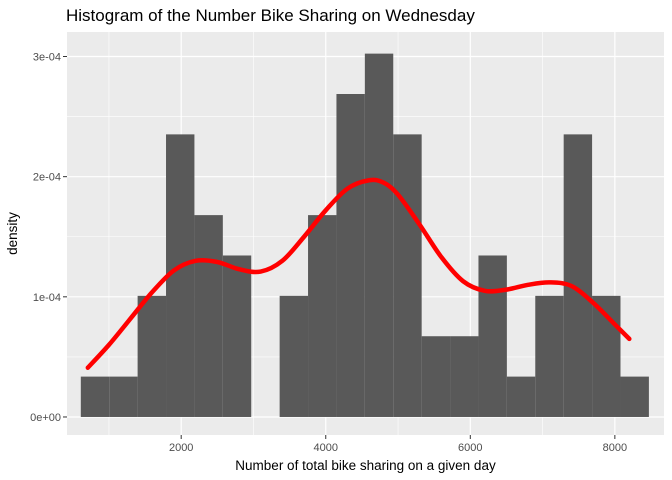  I want to click on x-tick-label: 8000, so click(615, 448).